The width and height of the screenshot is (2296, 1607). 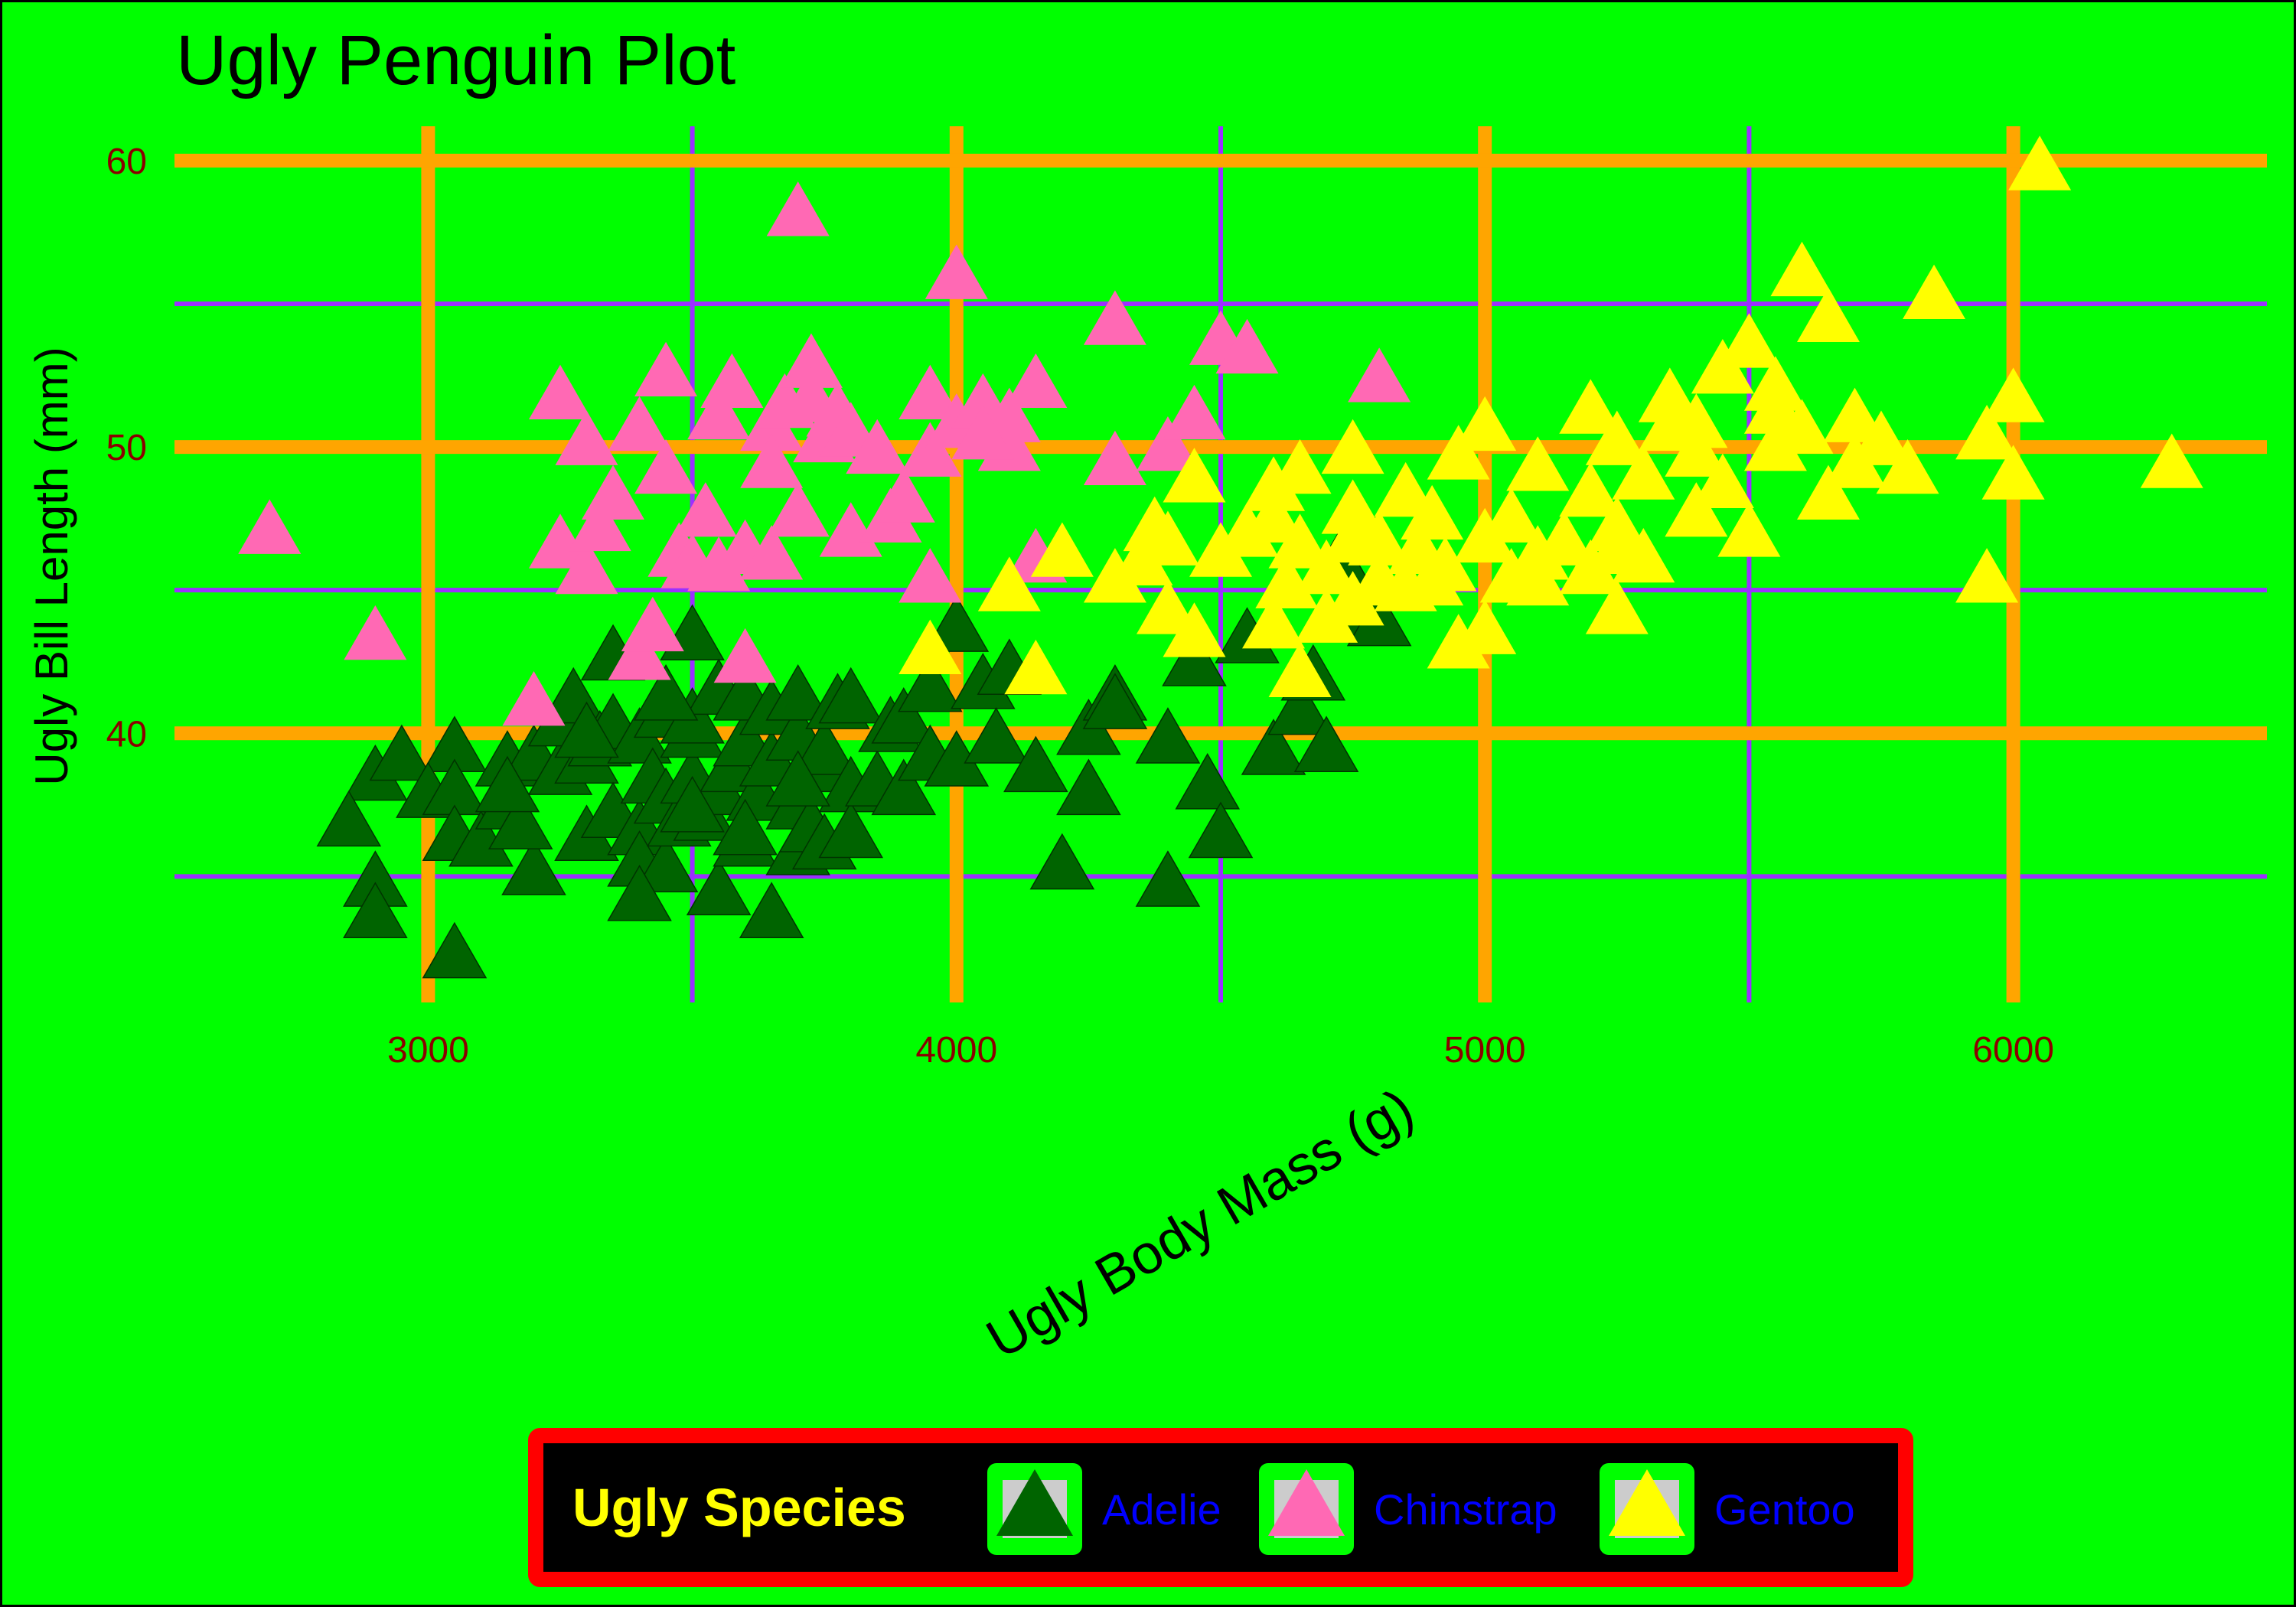 What do you see at coordinates (1647, 1502) in the screenshot?
I see `legend-marker-gentoo` at bounding box center [1647, 1502].